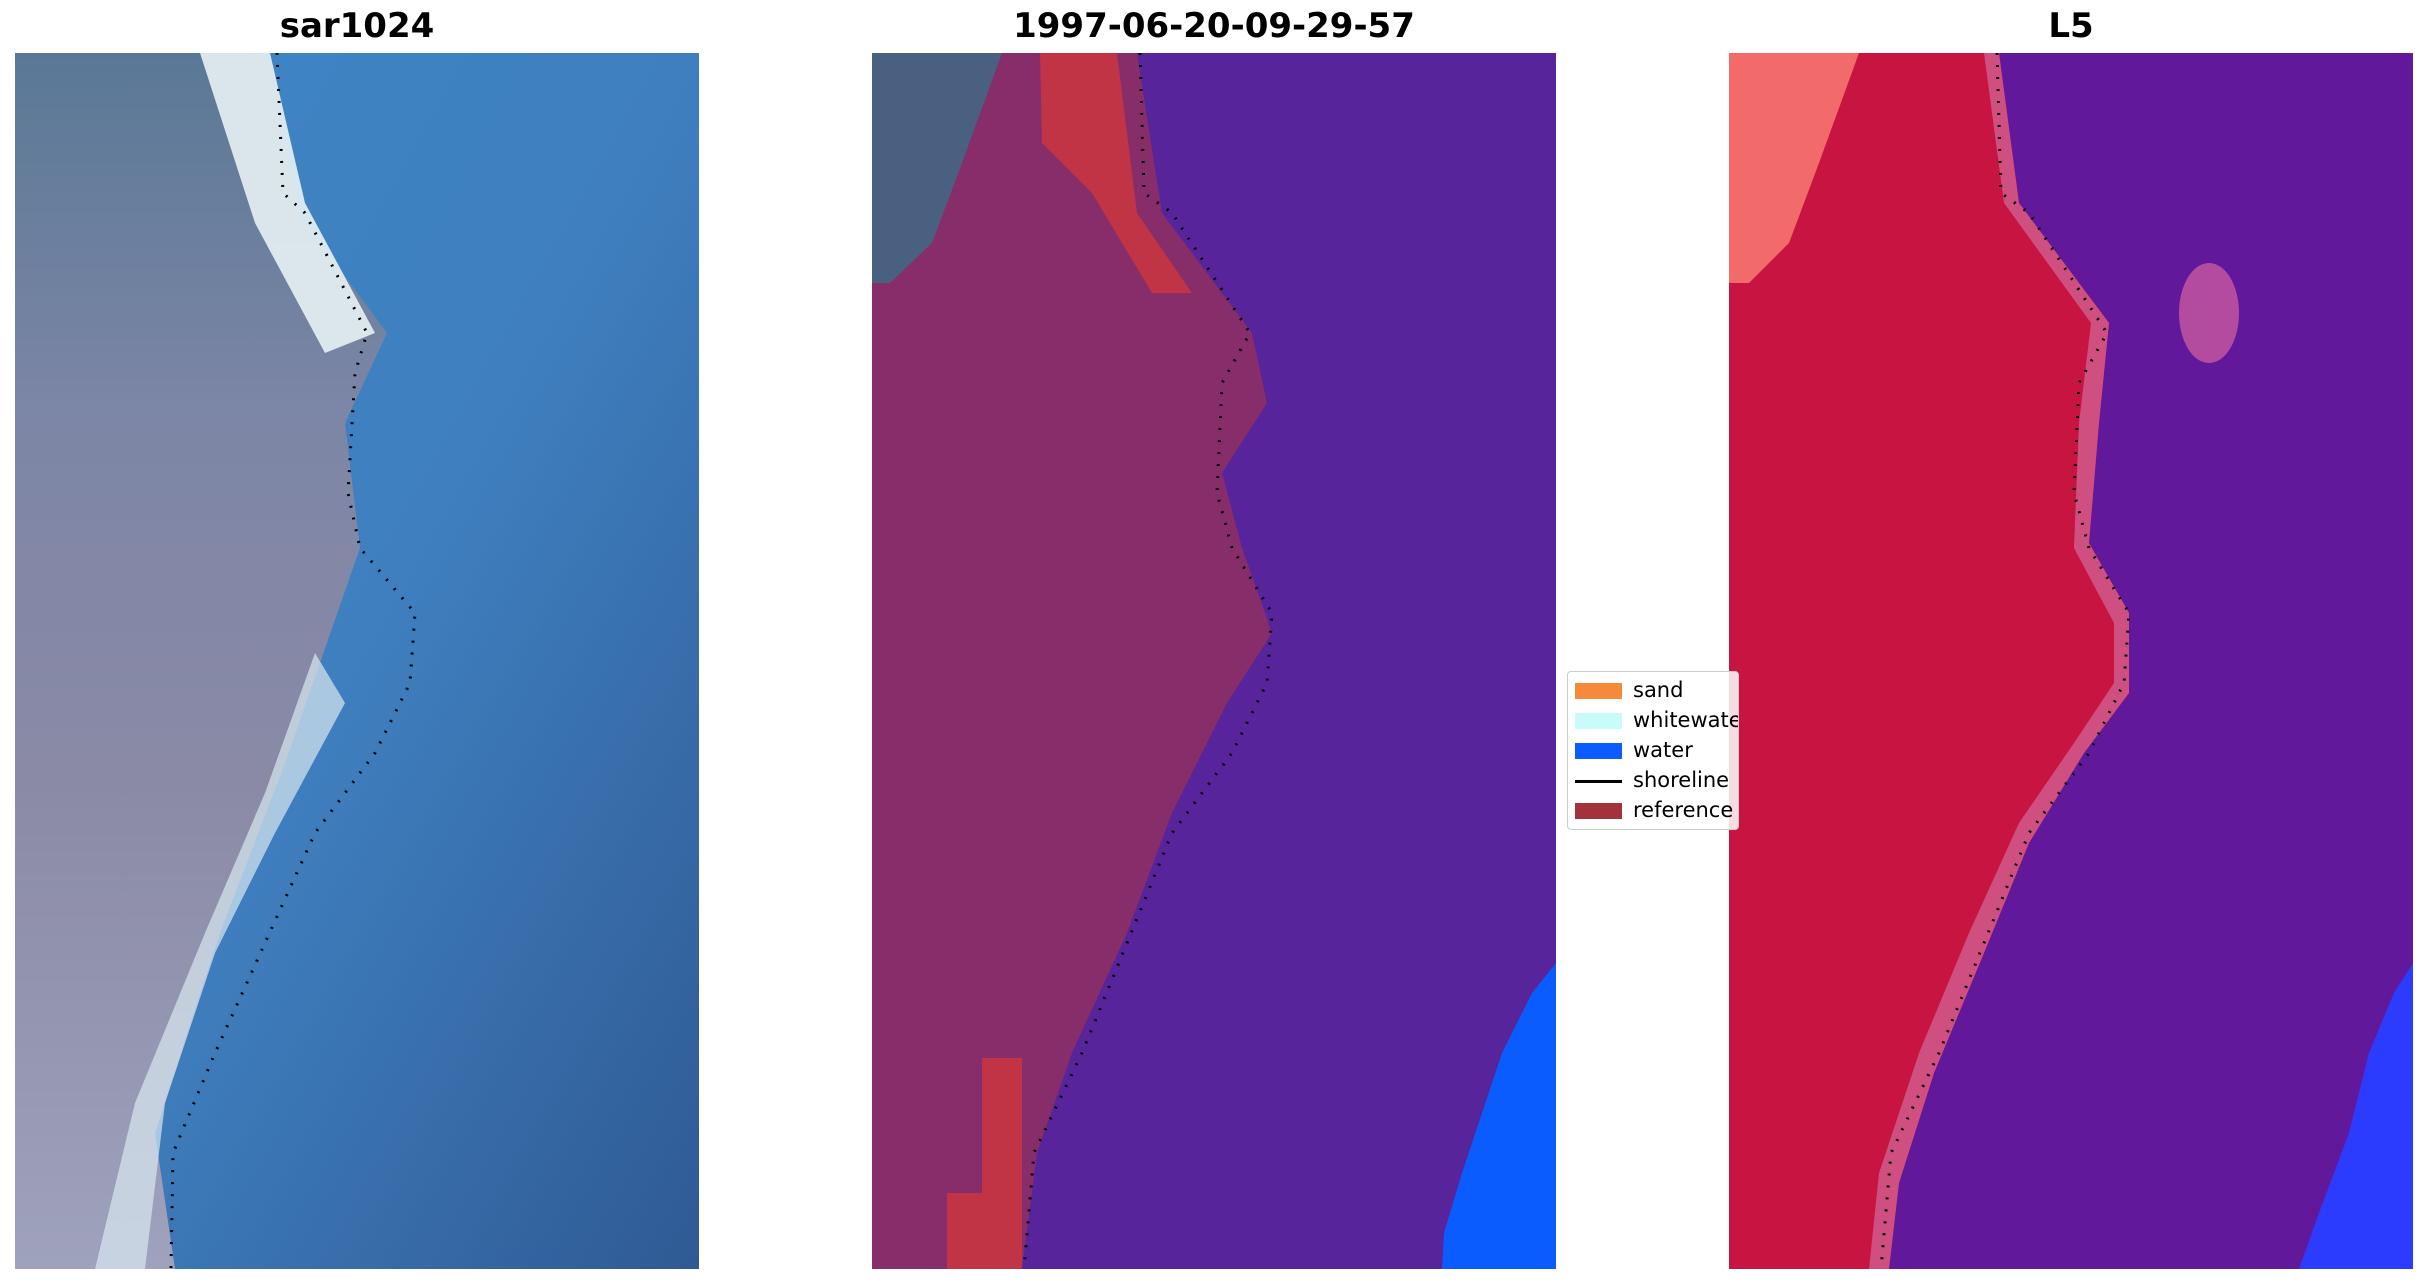 The height and width of the screenshot is (1283, 2428). I want to click on panel-title-date: 1997-06-20-09-29-57, so click(1214, 26).